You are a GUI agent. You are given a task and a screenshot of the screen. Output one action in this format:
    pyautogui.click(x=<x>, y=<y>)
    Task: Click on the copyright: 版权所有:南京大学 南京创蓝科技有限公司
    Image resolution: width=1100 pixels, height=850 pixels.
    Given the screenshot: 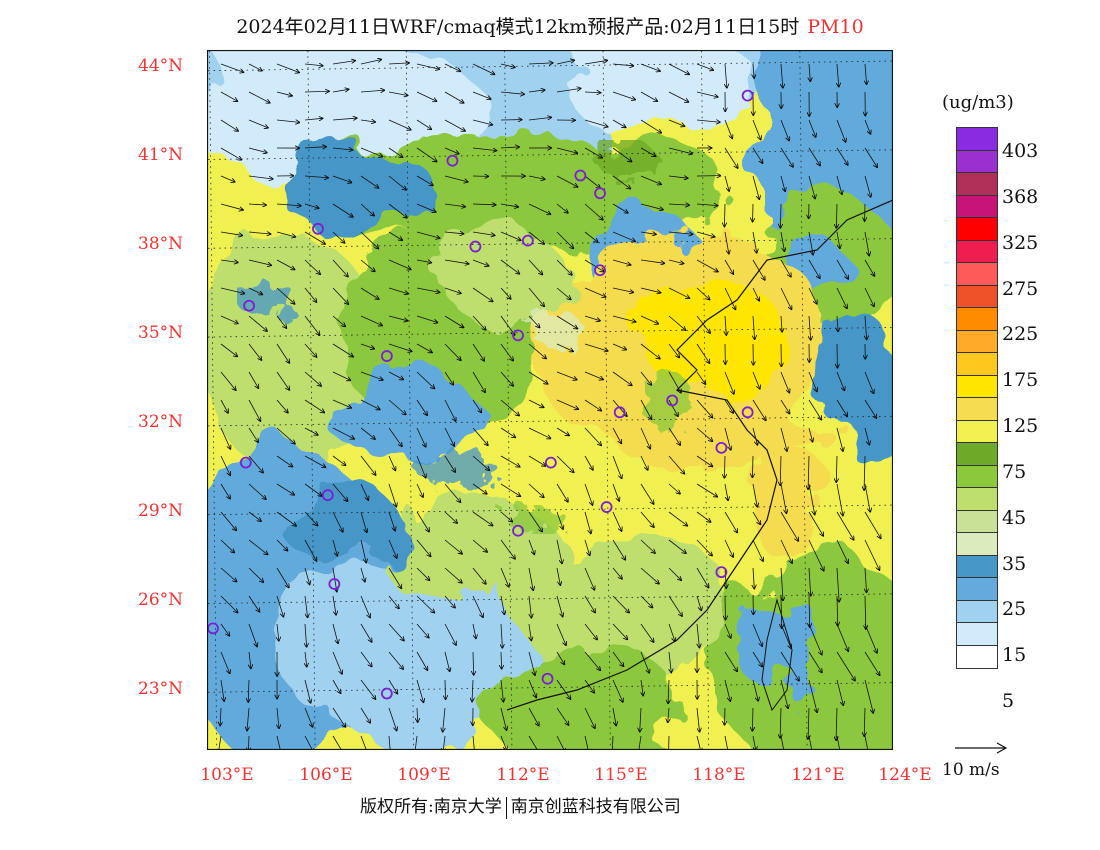 What is the action you would take?
    pyautogui.click(x=520, y=805)
    